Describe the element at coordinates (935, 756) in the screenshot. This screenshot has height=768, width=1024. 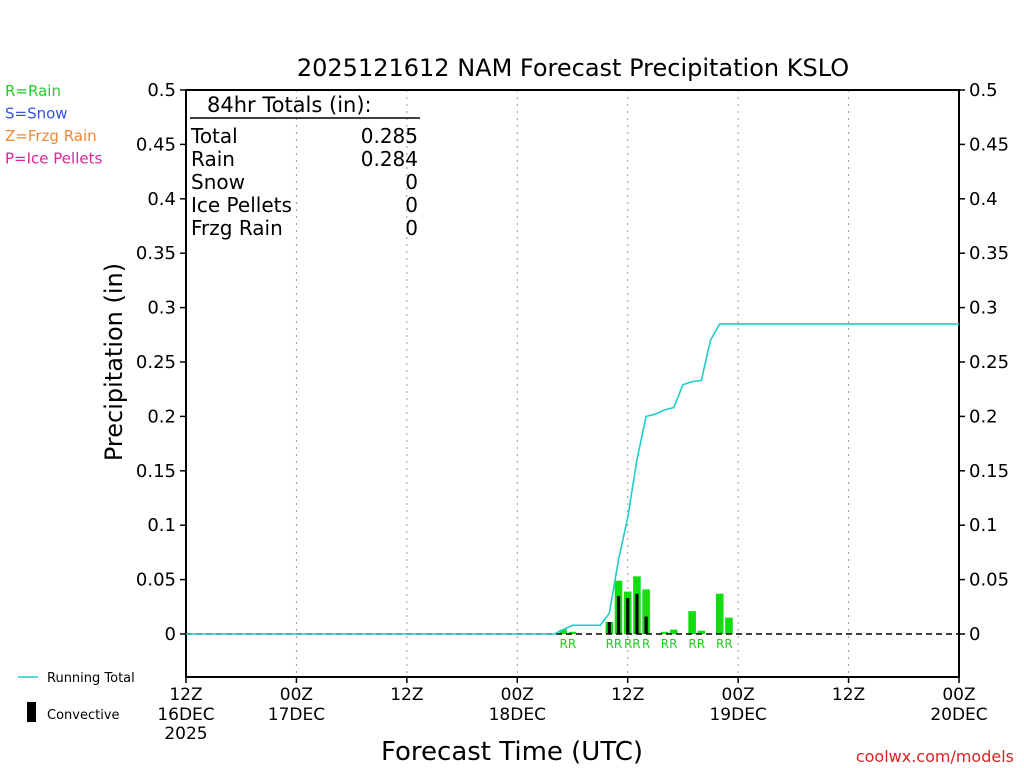
I see `source-credit: coolwx.com/models` at that location.